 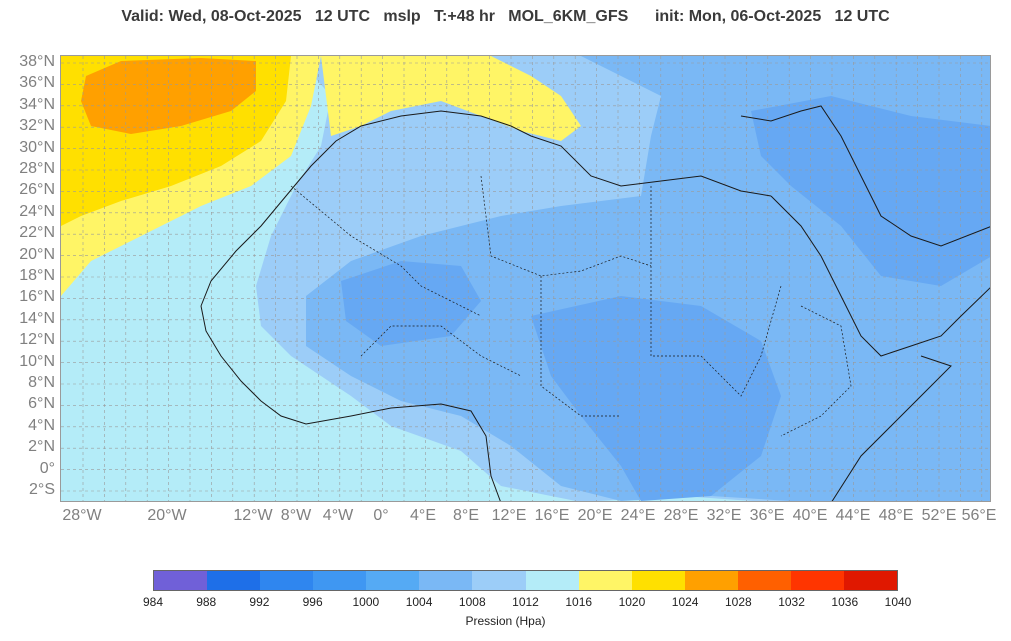 I want to click on lat-label: 10°N, so click(x=37, y=361).